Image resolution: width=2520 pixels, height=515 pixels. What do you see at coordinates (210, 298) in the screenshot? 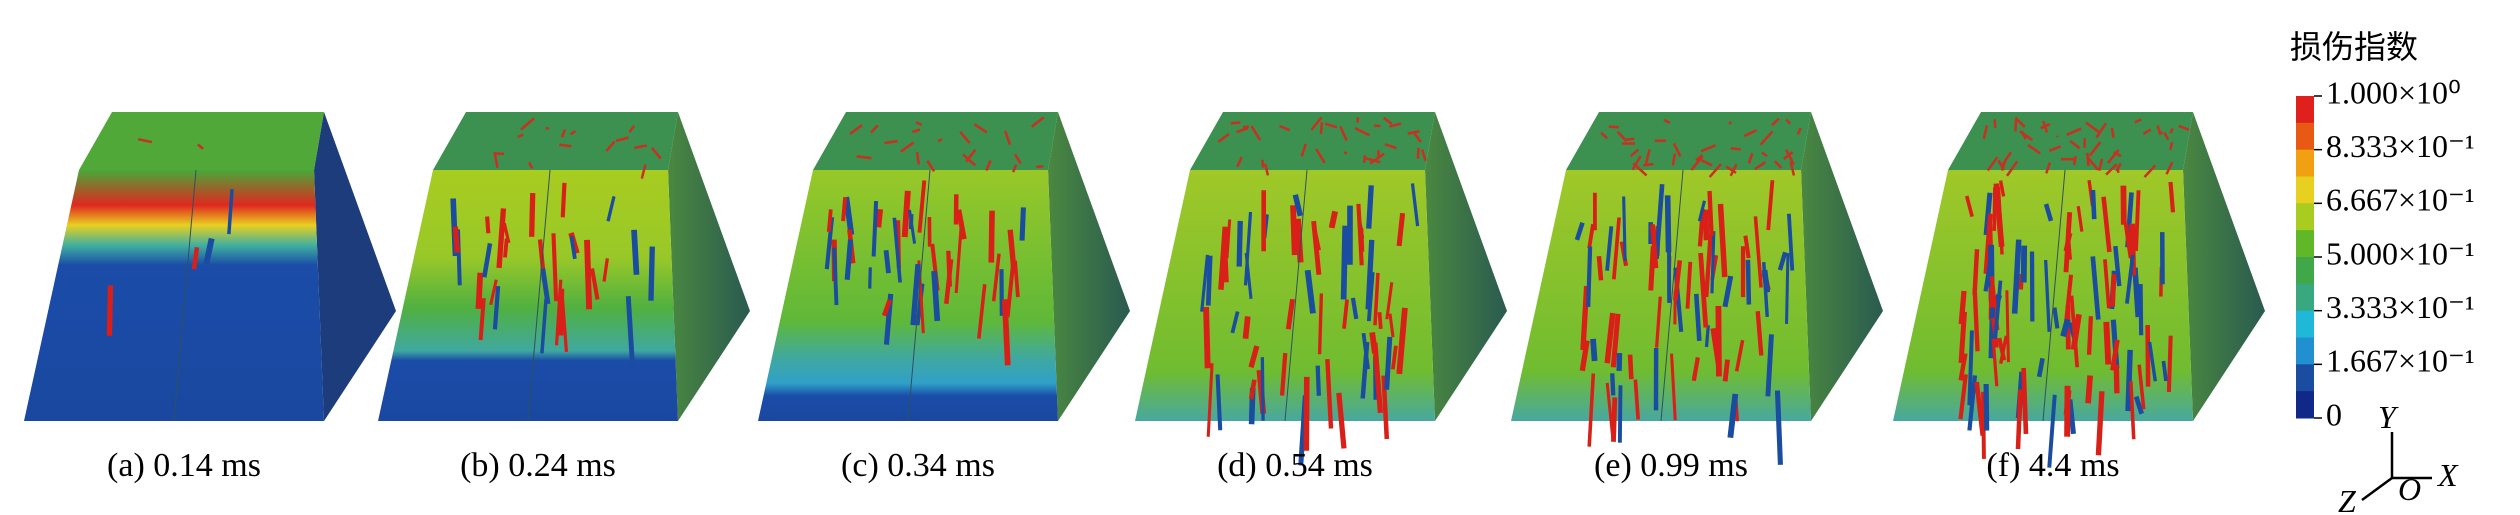
I see `panel: (a) 0.14 ms` at bounding box center [210, 298].